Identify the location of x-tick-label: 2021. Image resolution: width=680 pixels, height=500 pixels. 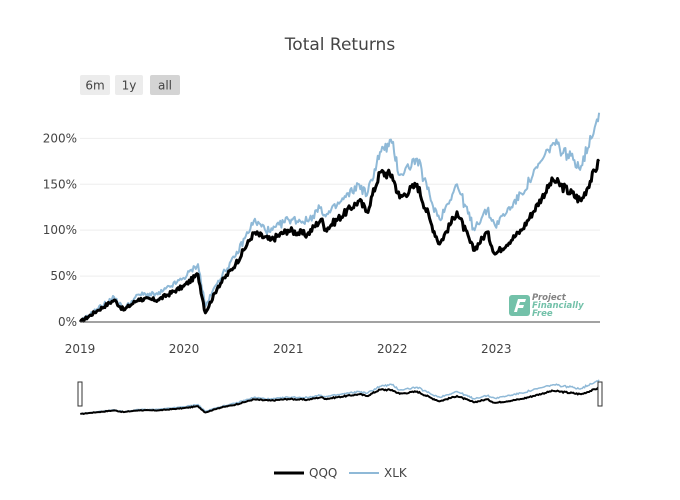
(288, 349).